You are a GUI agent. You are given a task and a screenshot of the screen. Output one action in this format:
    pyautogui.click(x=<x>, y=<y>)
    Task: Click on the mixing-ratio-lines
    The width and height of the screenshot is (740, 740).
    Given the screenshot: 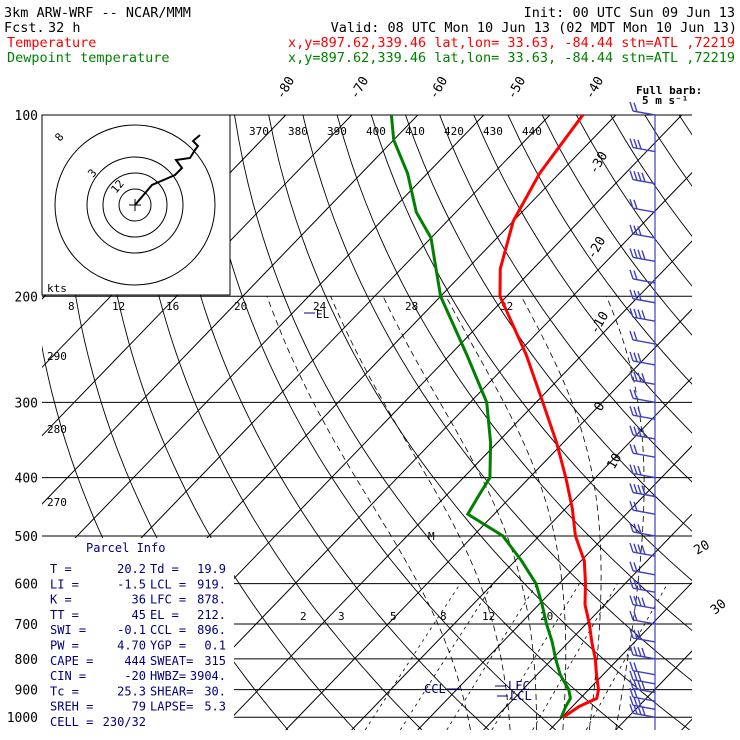 What is the action you would take?
    pyautogui.click(x=516, y=656)
    